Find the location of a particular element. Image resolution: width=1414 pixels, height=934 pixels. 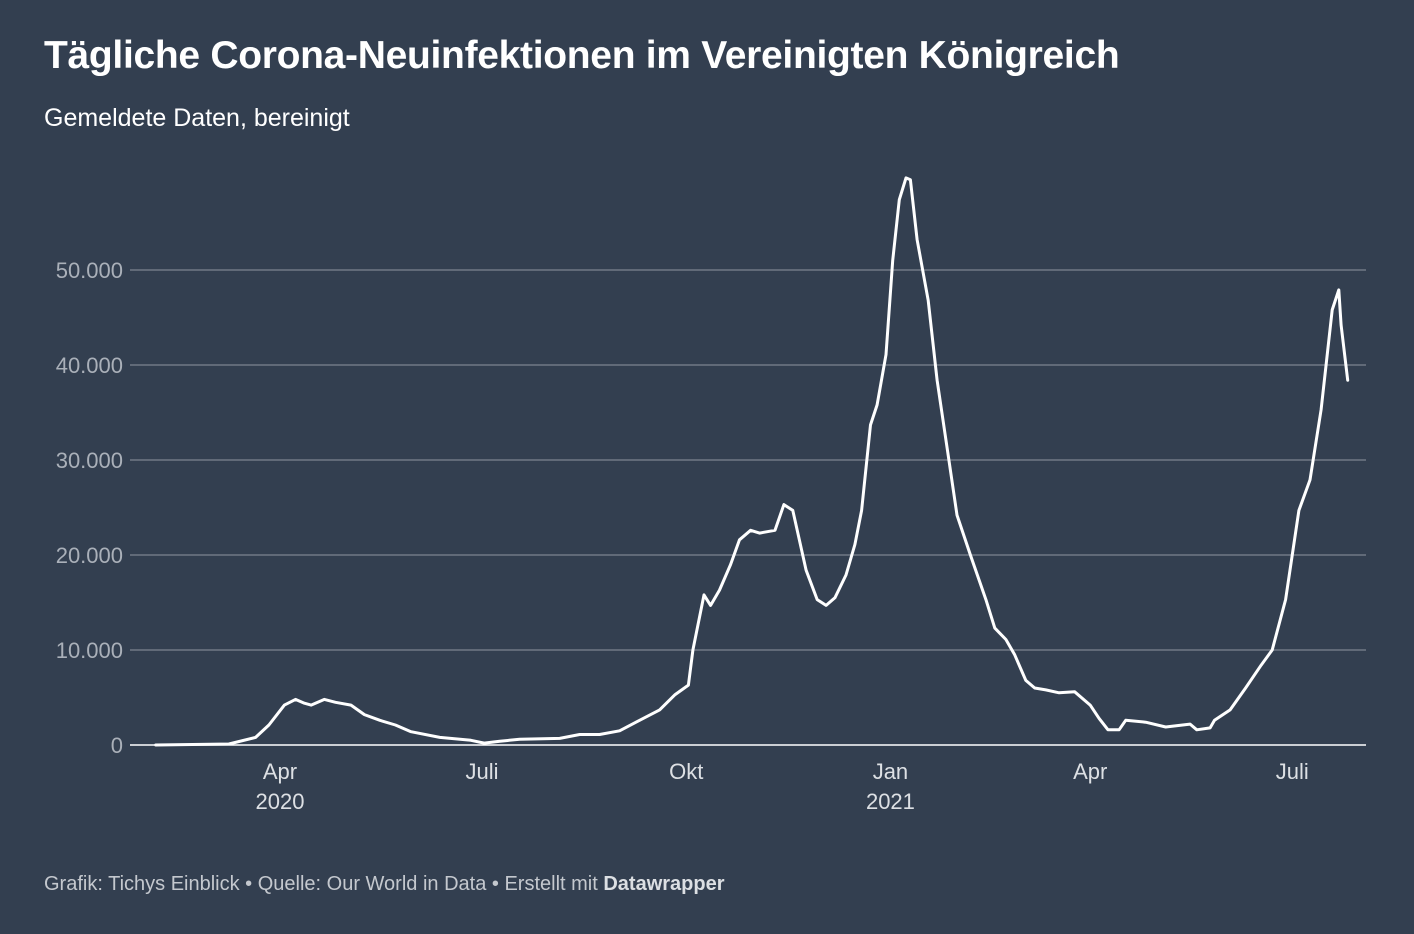

x-tick-year-label: 2020 is located at coordinates (280, 801).